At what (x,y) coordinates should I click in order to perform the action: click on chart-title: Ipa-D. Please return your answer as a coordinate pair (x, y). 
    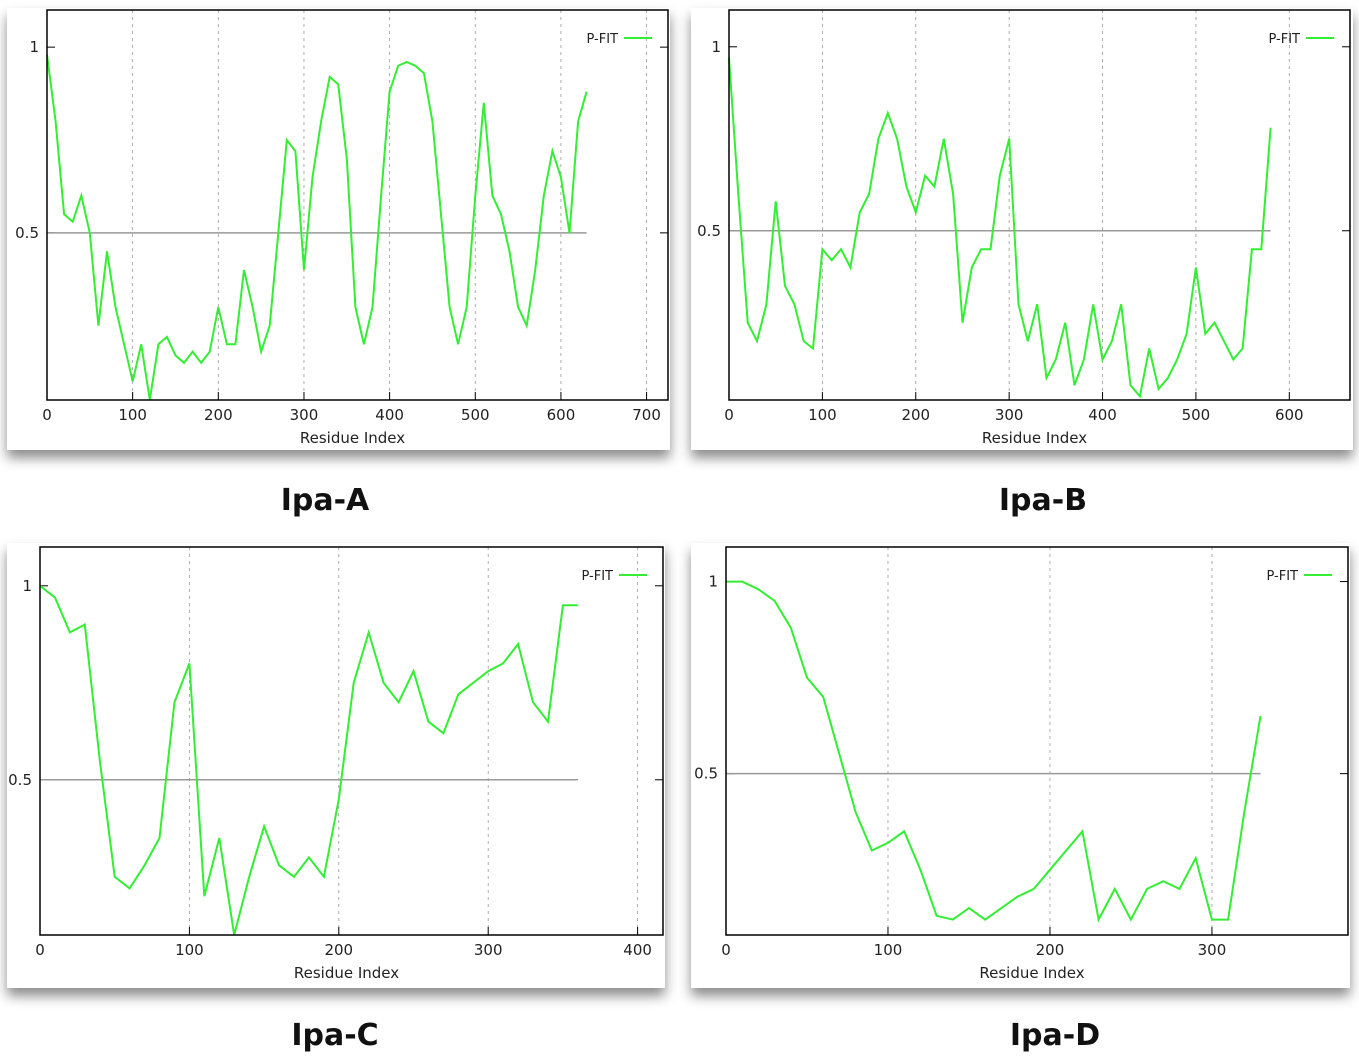
    Looking at the image, I should click on (1055, 1035).